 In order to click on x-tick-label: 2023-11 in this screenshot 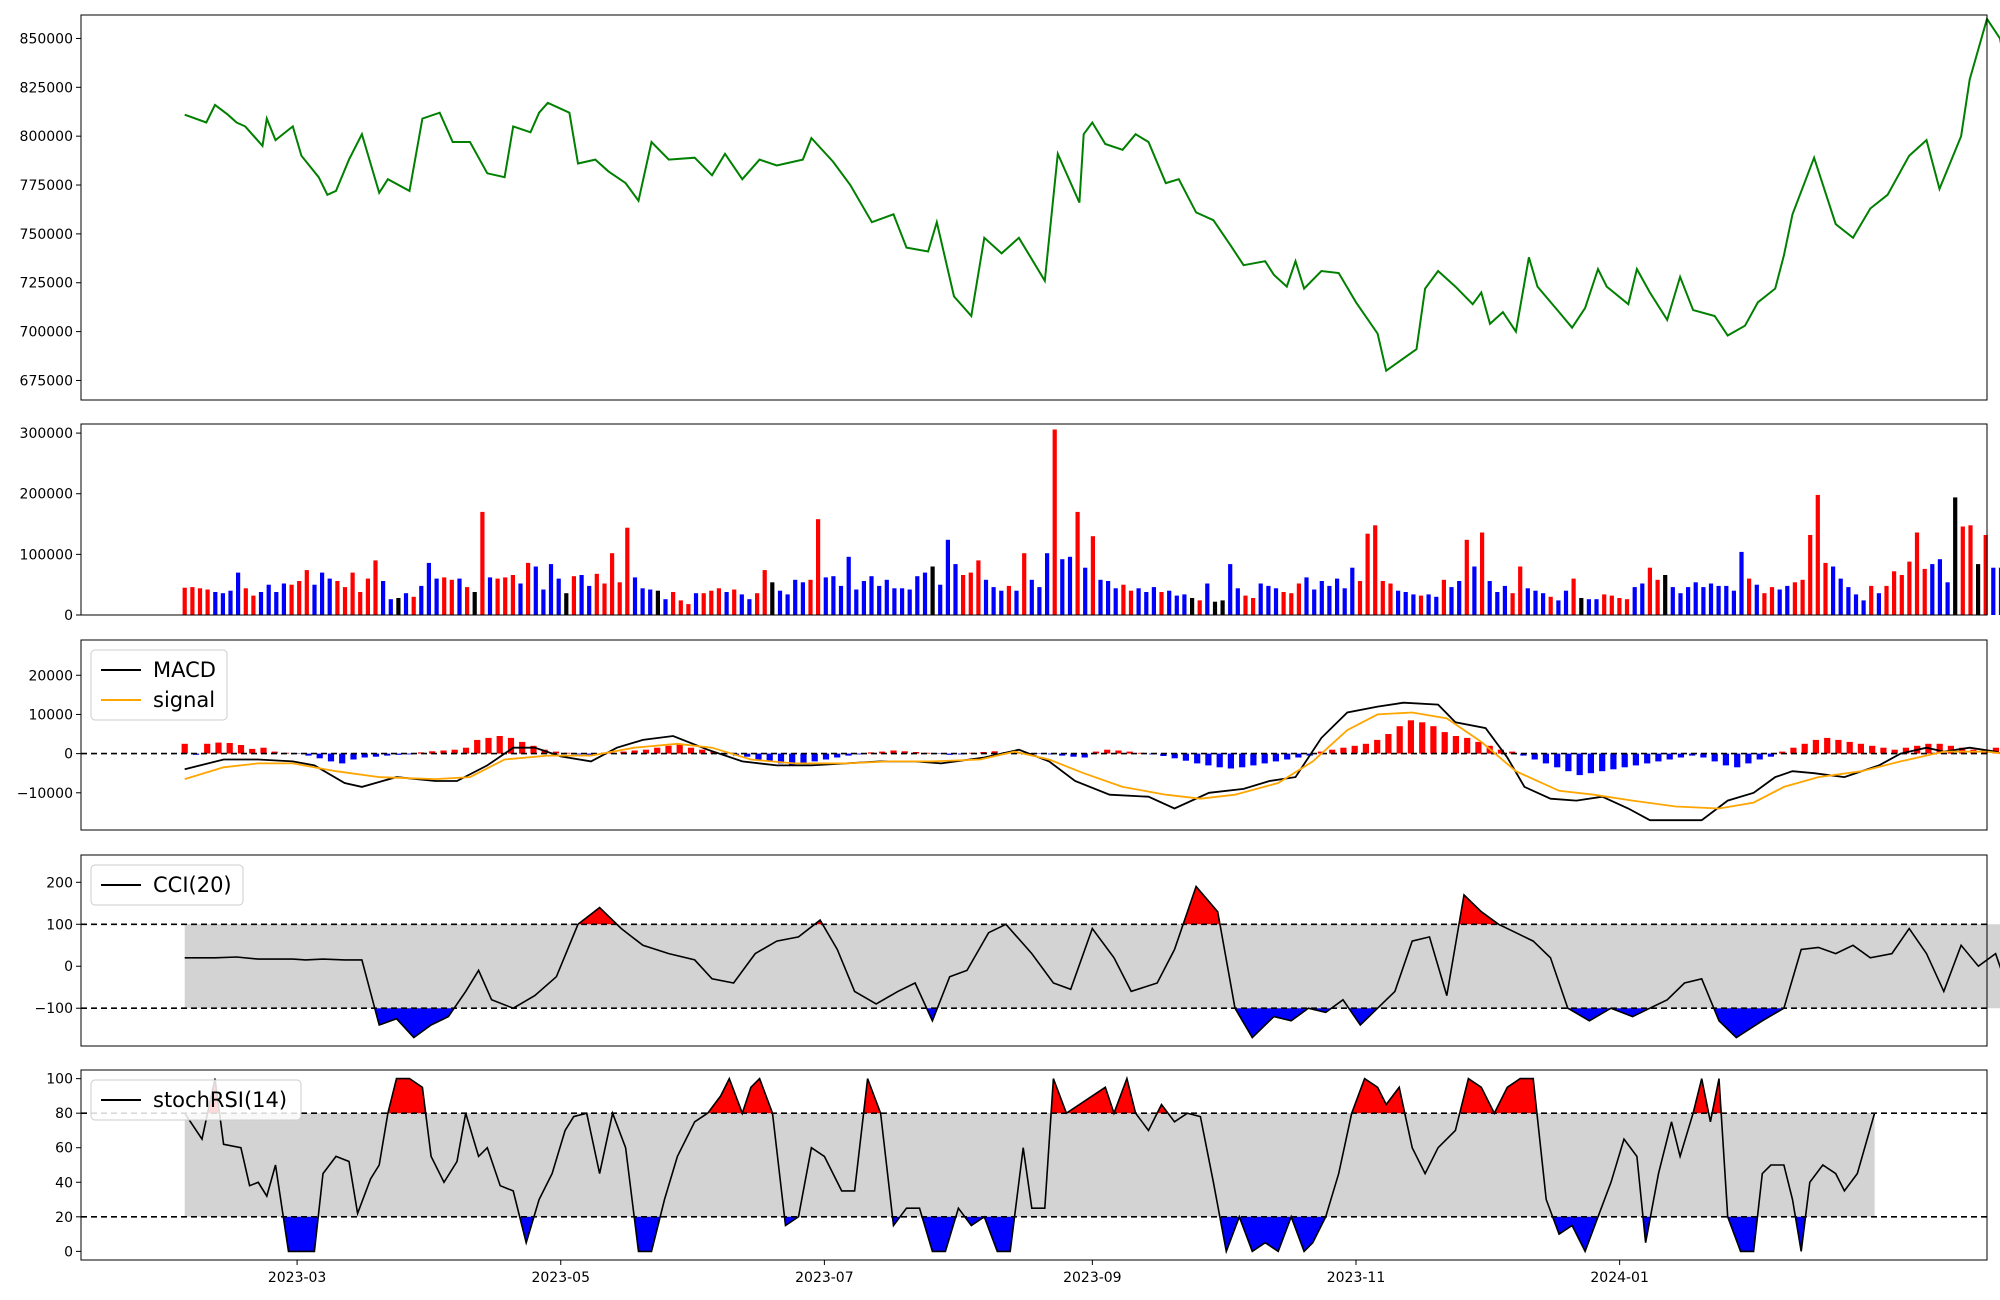, I will do `click(1356, 1278)`.